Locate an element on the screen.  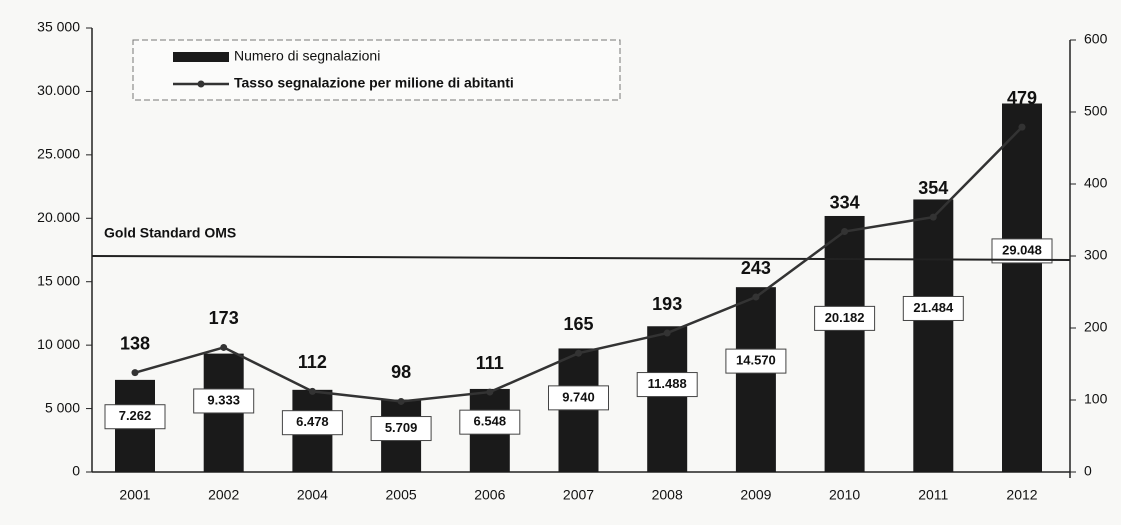
y2-tick-label: 500 is located at coordinates (1096, 111).